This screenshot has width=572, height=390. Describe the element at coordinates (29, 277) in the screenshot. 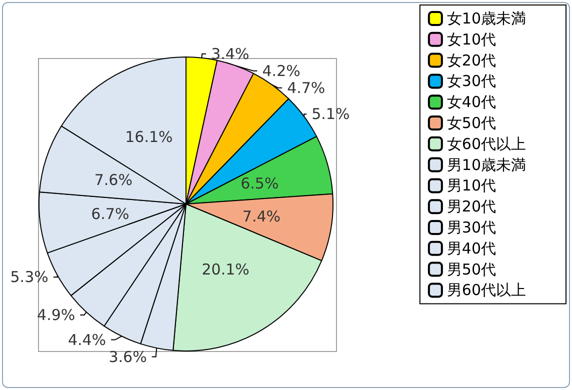

I see `data-label: 5.3%` at that location.